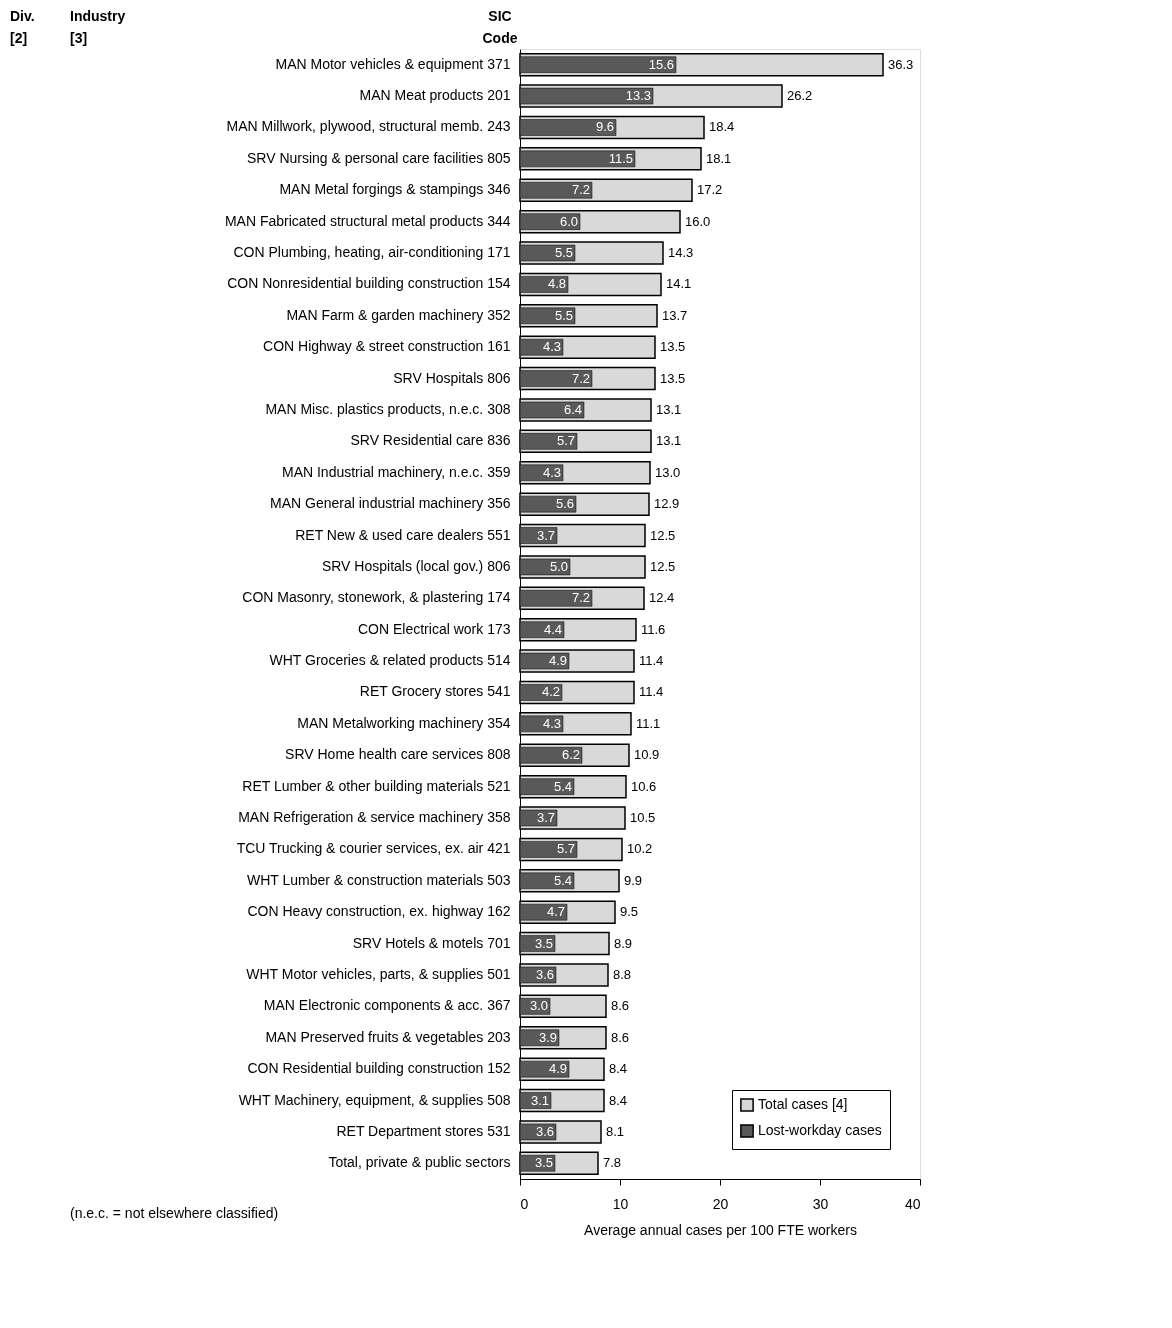 This screenshot has width=1172, height=1328. I want to click on data-label: 8.4, so click(618, 1069).